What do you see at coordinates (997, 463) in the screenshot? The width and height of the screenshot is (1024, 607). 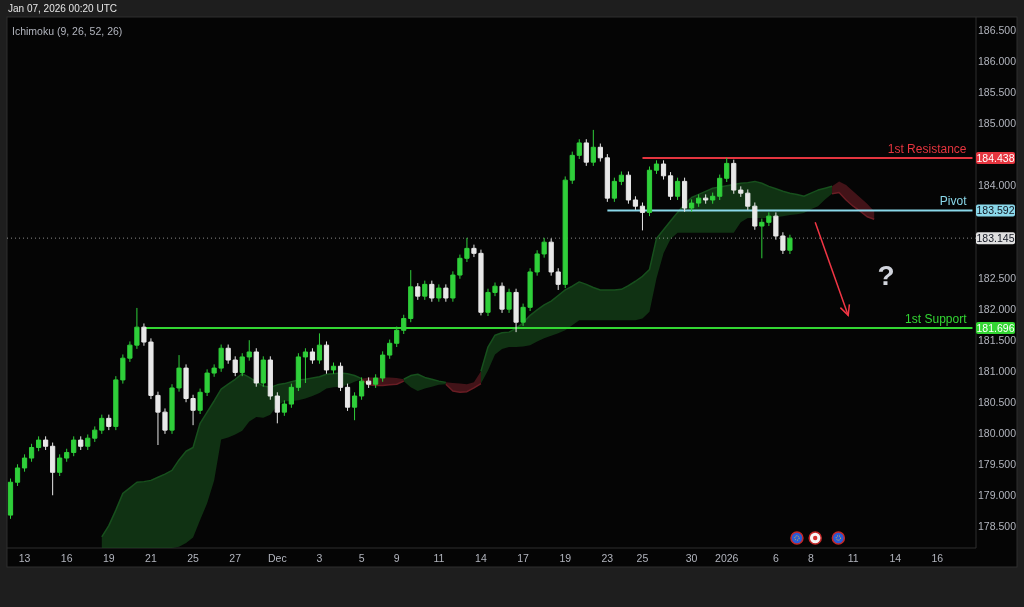 I see `y-tick-label: 179.500` at bounding box center [997, 463].